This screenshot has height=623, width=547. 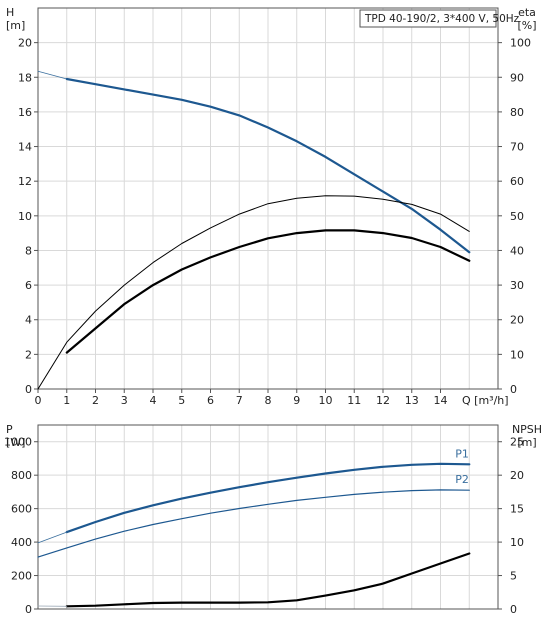 What do you see at coordinates (462, 479) in the screenshot?
I see `series-name-label: P2` at bounding box center [462, 479].